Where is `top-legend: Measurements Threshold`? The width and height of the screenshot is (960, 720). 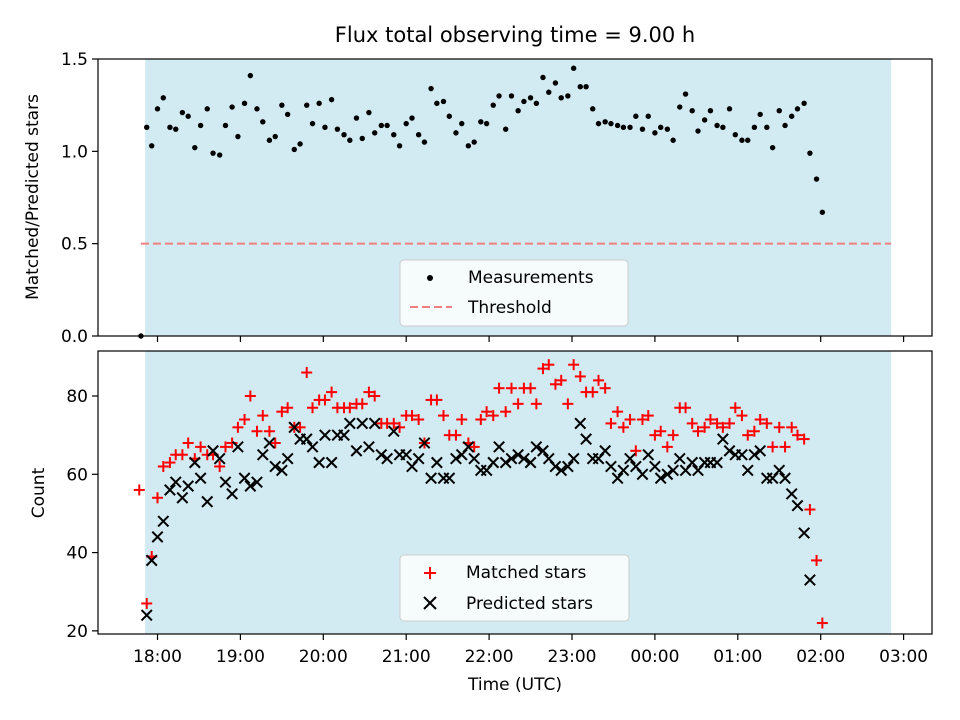 top-legend: Measurements Threshold is located at coordinates (514, 293).